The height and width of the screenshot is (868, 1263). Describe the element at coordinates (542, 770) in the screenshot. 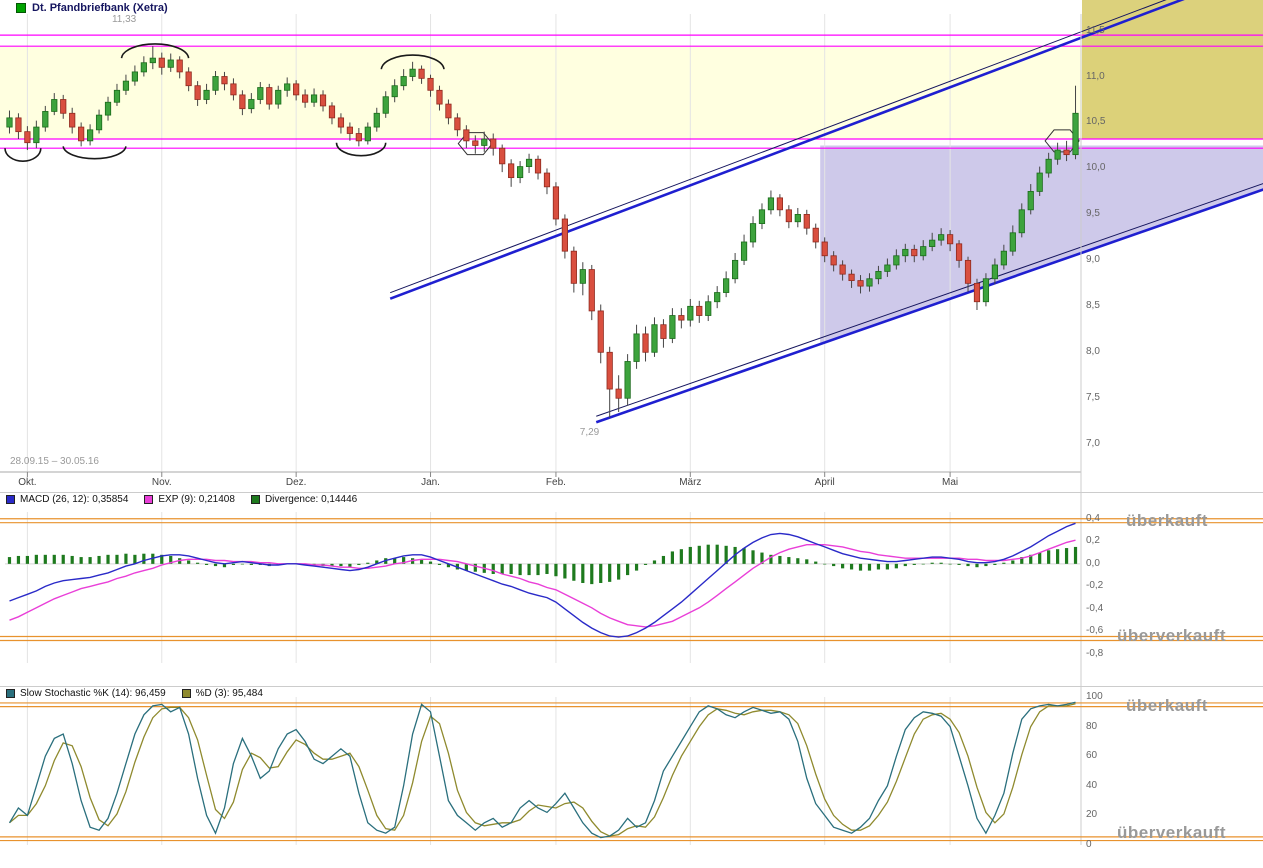

I see `stochastic-d-line` at that location.